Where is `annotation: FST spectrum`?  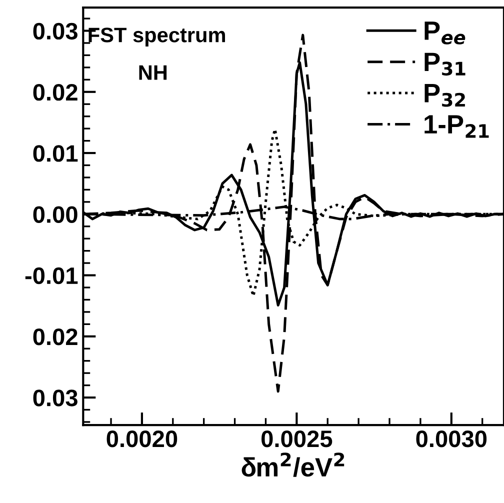
annotation: FST spectrum is located at coordinates (156, 37).